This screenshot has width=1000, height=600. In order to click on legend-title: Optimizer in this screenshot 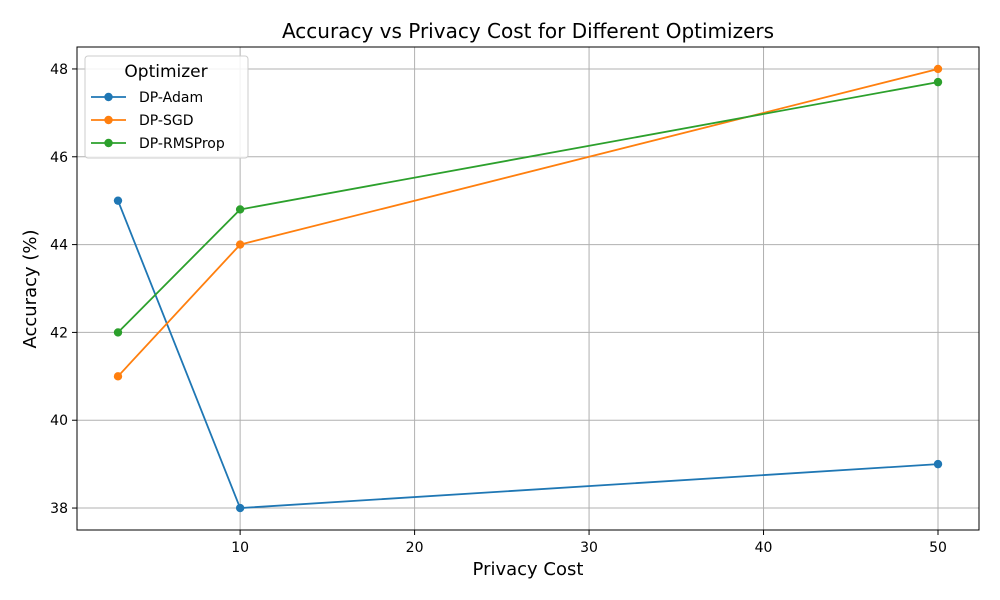, I will do `click(165, 72)`.